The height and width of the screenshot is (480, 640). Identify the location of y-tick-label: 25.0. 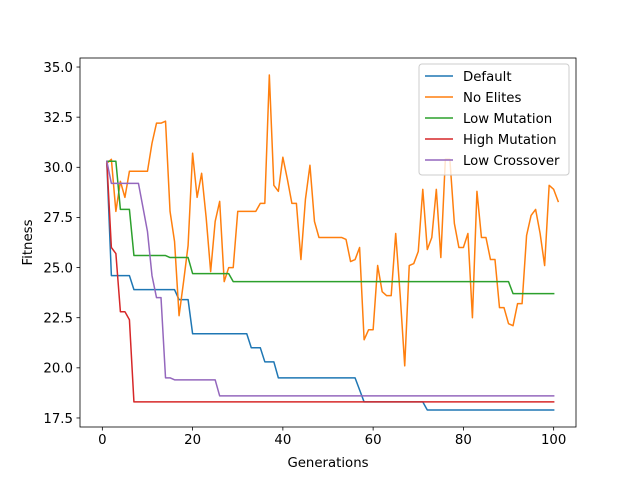
(58, 268).